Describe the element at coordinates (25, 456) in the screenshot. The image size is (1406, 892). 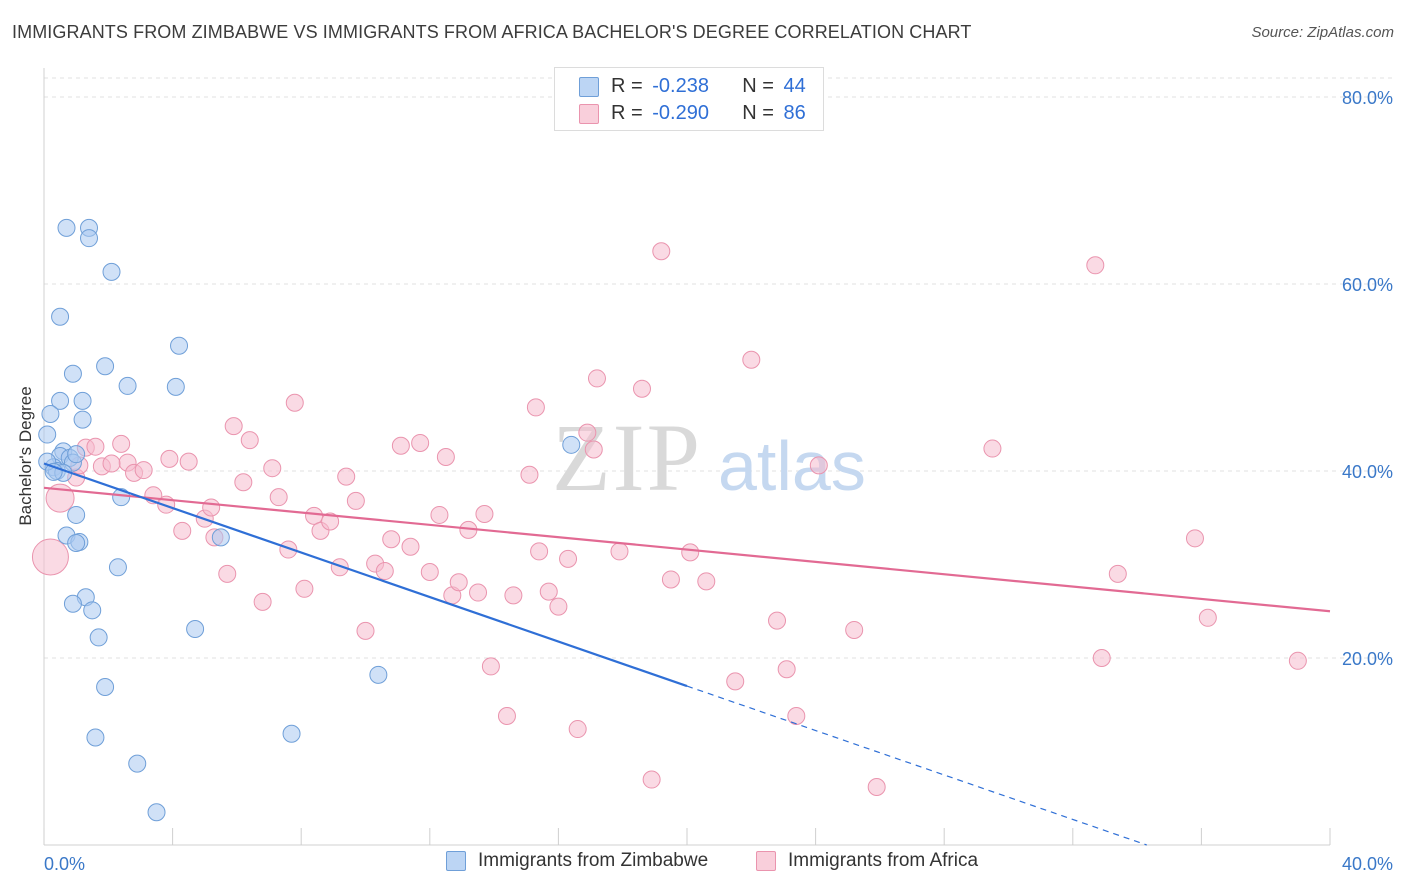
I see `y-axis-label: Bachelor's Degree` at that location.